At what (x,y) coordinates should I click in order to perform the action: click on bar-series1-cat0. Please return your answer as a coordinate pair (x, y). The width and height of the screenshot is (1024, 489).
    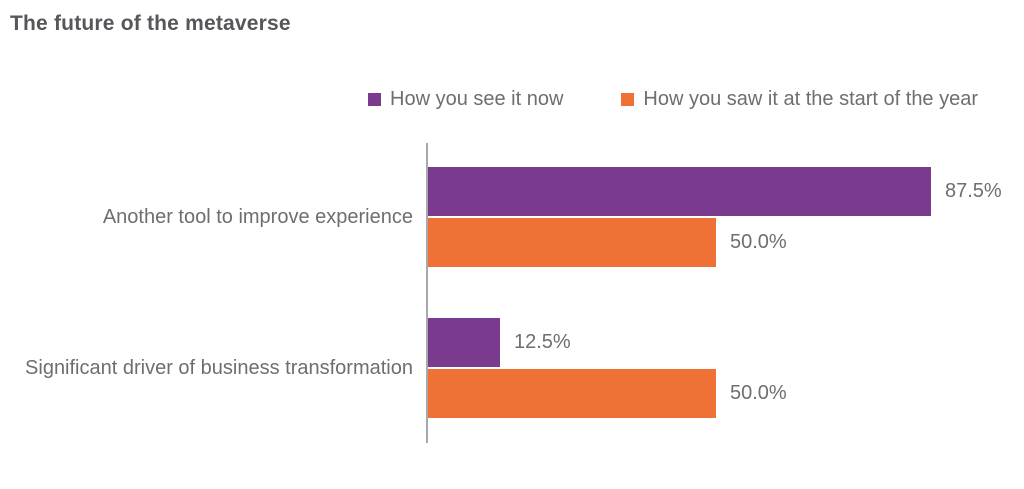
    Looking at the image, I should click on (572, 242).